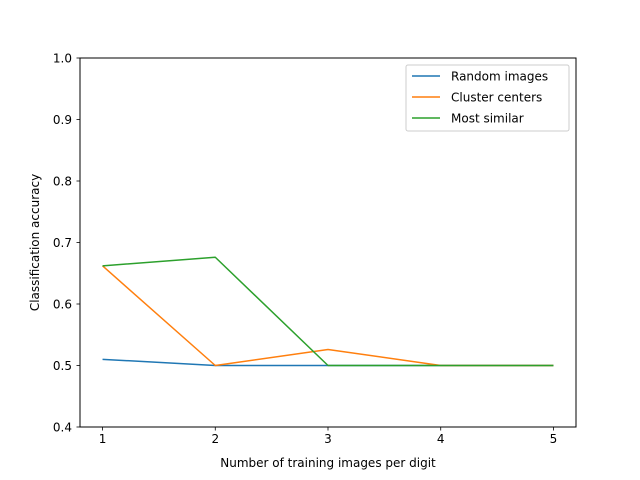 This screenshot has width=640, height=480. What do you see at coordinates (62, 181) in the screenshot?
I see `y-tick-label: 0.8` at bounding box center [62, 181].